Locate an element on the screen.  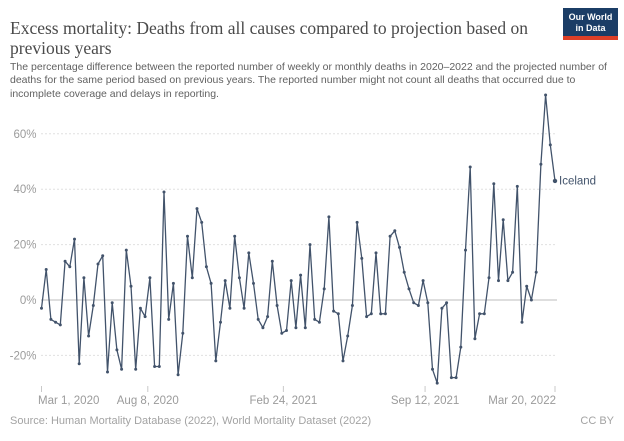
data-point-last is located at coordinates (555, 181).